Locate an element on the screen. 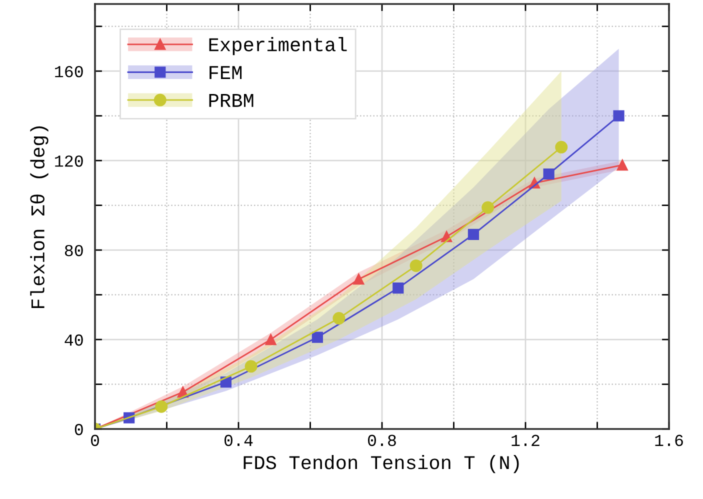 The image size is (703, 499). y-tick-label: 40 is located at coordinates (73, 340).